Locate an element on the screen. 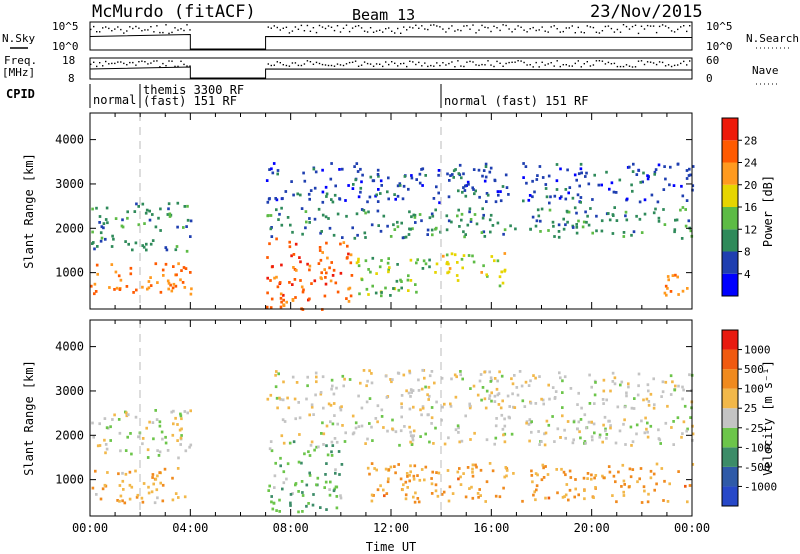 The image size is (800, 554). station-title: McMurdo (fitACF) is located at coordinates (174, 12).